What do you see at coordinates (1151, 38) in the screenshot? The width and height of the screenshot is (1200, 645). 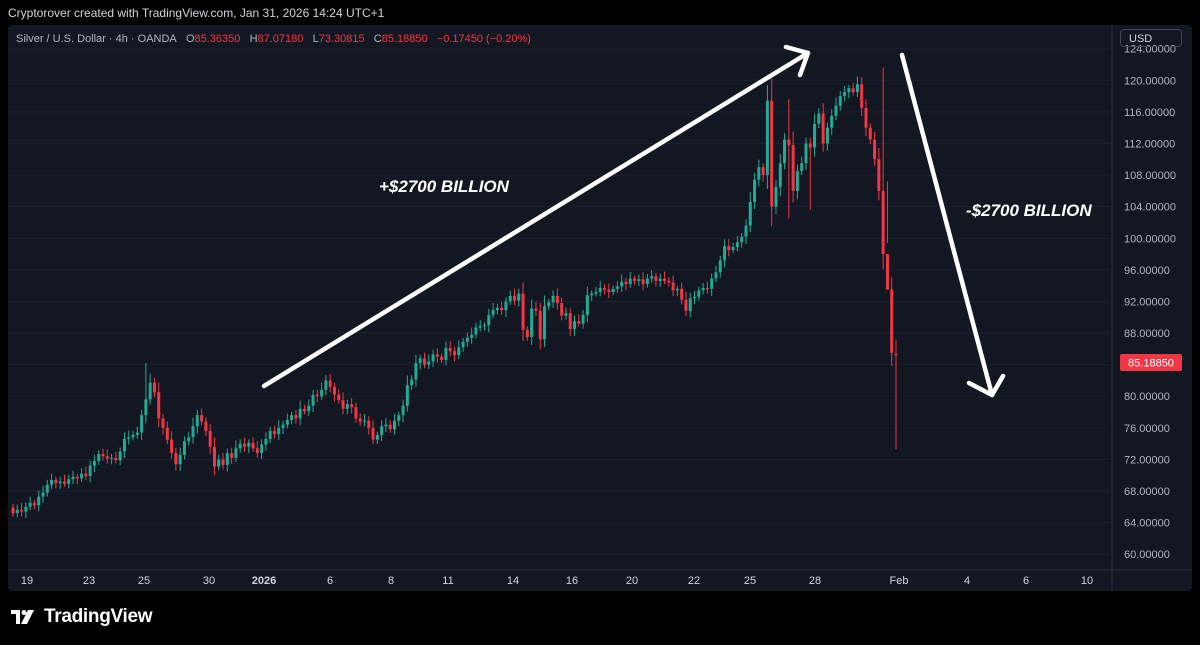 I see `currency-button: USD` at bounding box center [1151, 38].